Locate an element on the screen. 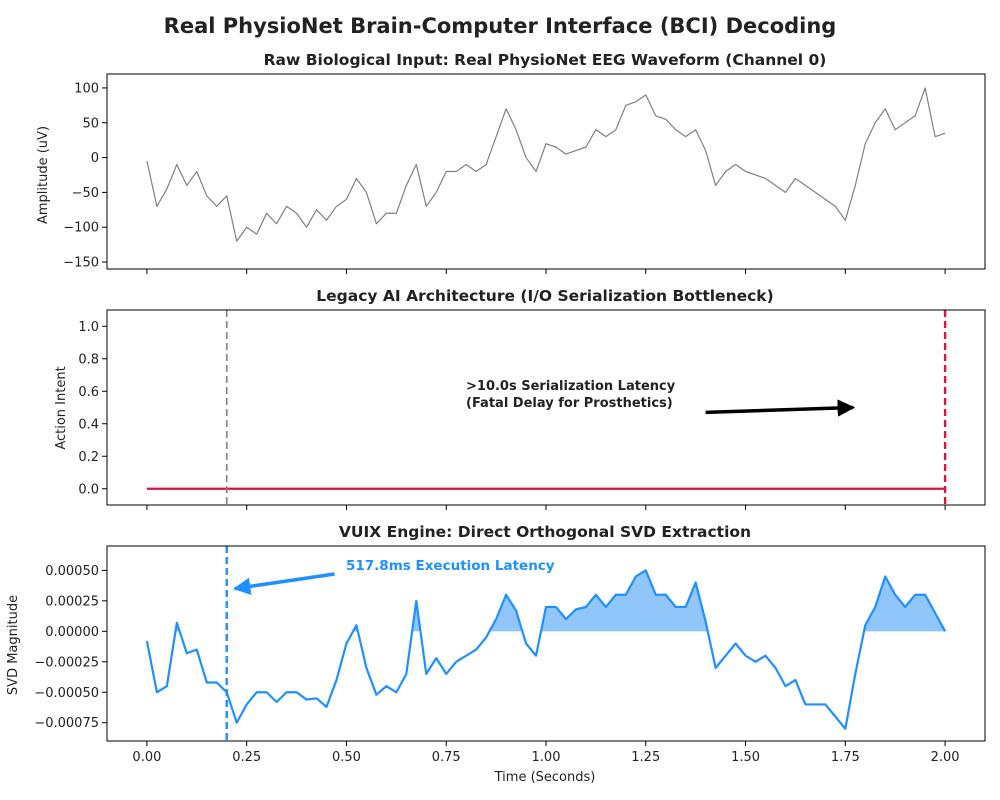 The width and height of the screenshot is (1000, 800). vuix-x-tick-label-7: 1.75 is located at coordinates (845, 757).